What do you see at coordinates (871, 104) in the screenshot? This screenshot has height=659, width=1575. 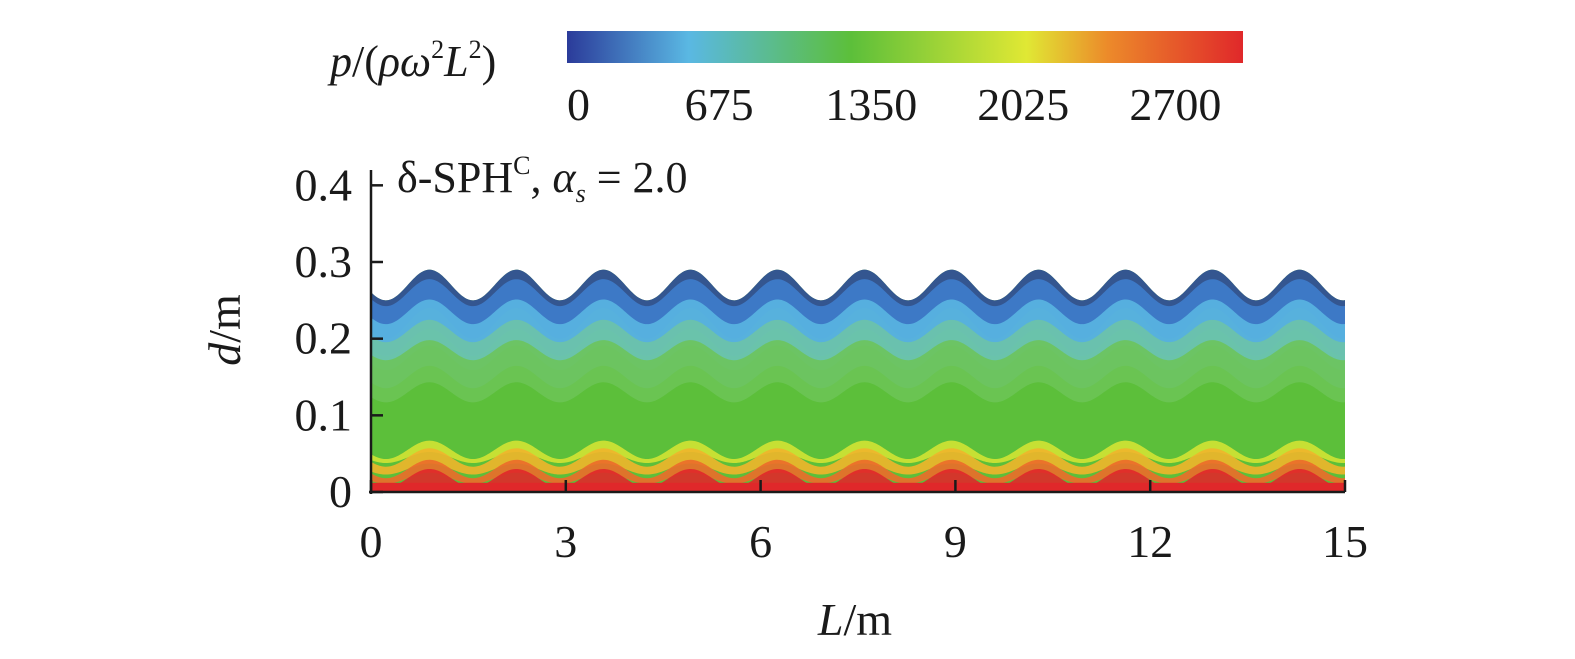 I see `colorbar-tick-label: 1350` at bounding box center [871, 104].